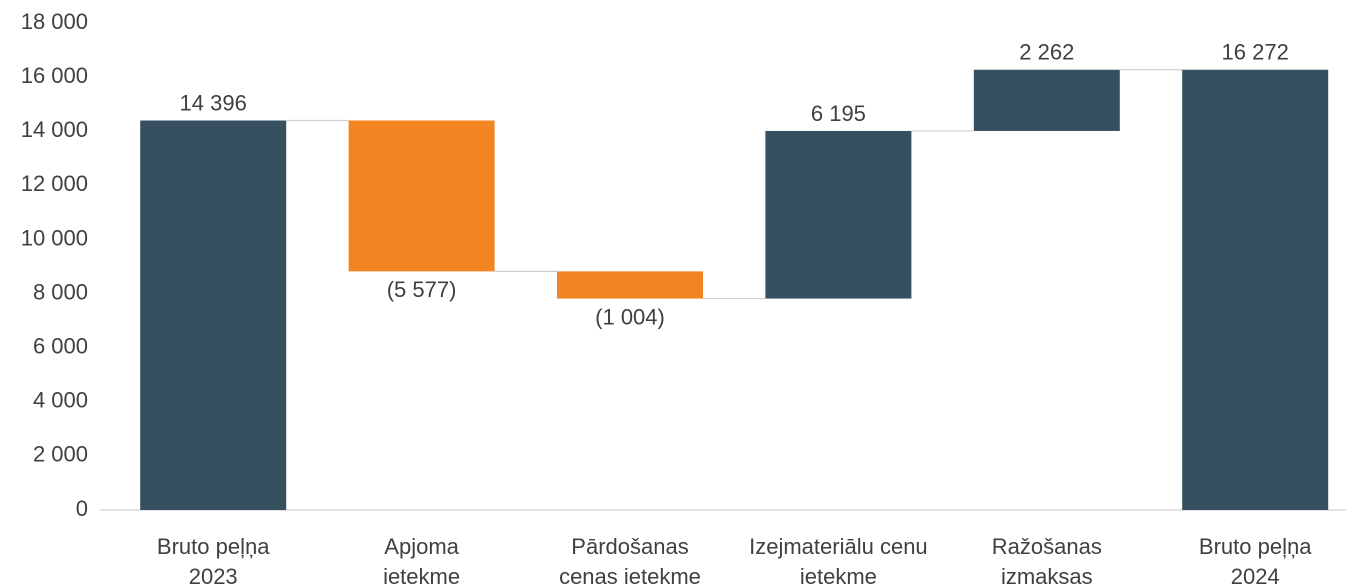 The height and width of the screenshot is (586, 1346). Describe the element at coordinates (1047, 546) in the screenshot. I see `x-tick-label: Ražošanas` at that location.